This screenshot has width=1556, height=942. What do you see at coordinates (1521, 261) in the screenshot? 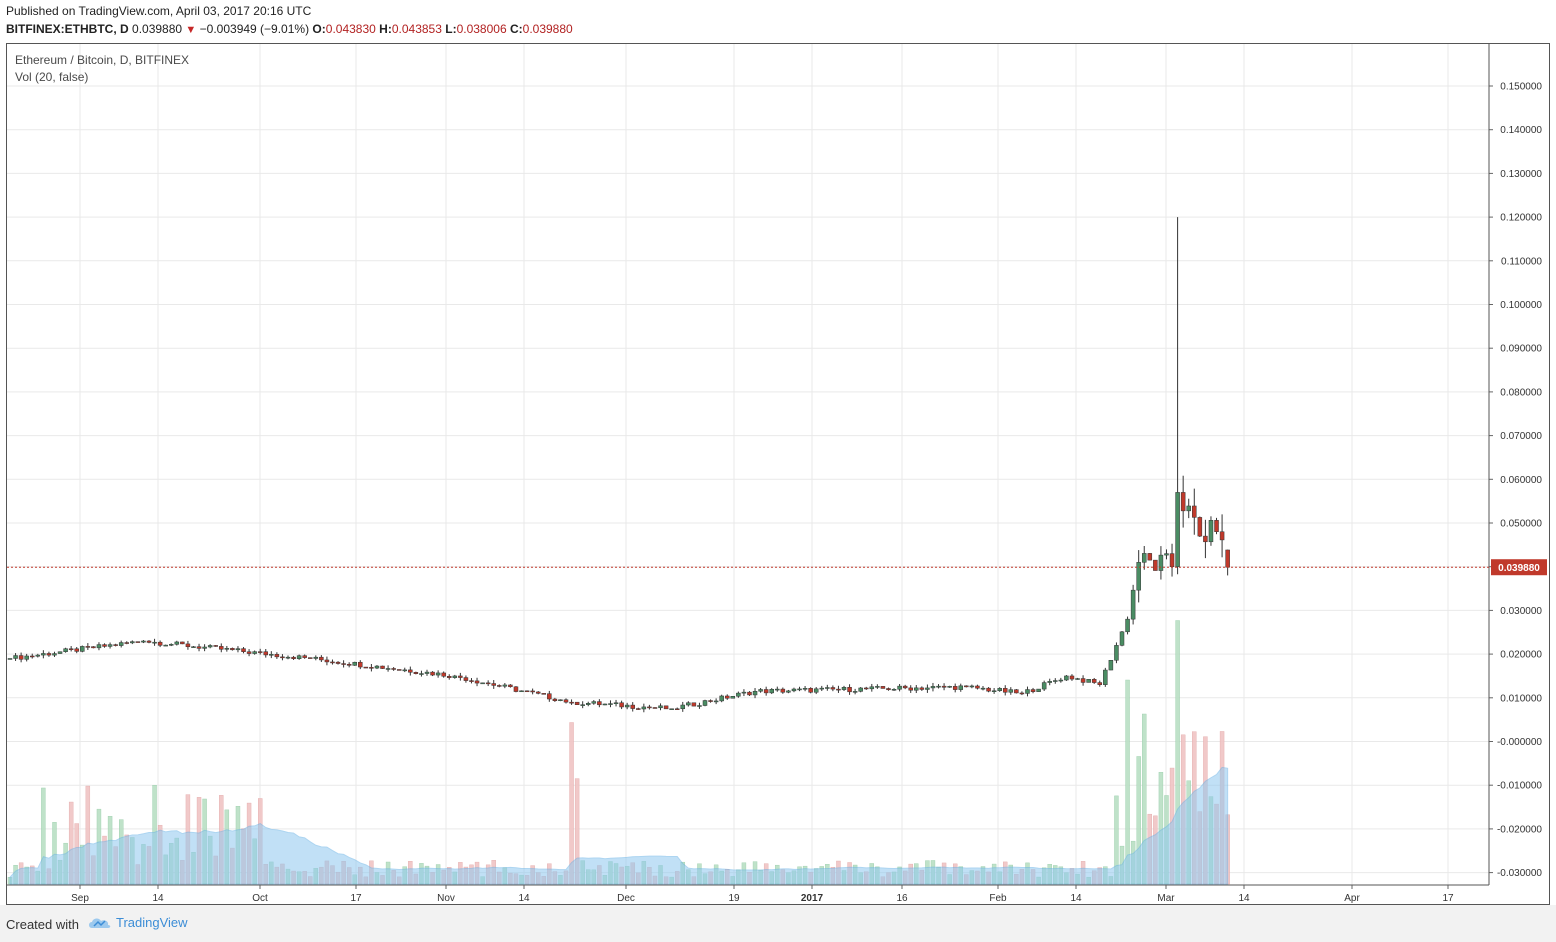
I see `y-tick-label: 0.110000` at bounding box center [1521, 261].